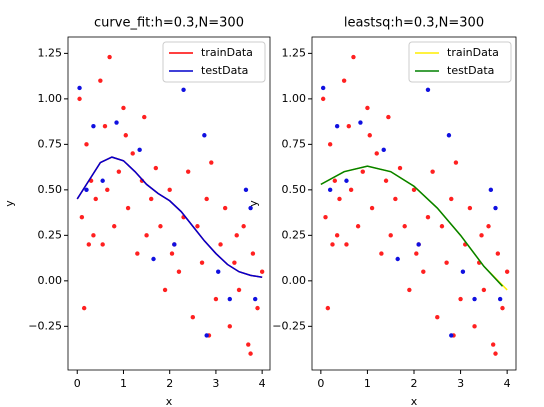 This screenshot has height=407, width=544. I want to click on y-tick-label: −0.25, so click(289, 325).